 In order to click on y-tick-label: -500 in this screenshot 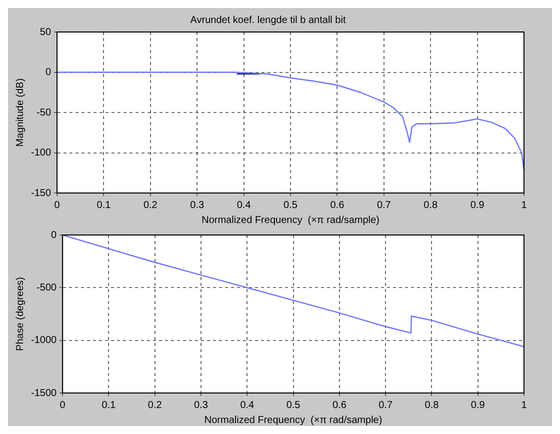, I will do `click(47, 288)`.